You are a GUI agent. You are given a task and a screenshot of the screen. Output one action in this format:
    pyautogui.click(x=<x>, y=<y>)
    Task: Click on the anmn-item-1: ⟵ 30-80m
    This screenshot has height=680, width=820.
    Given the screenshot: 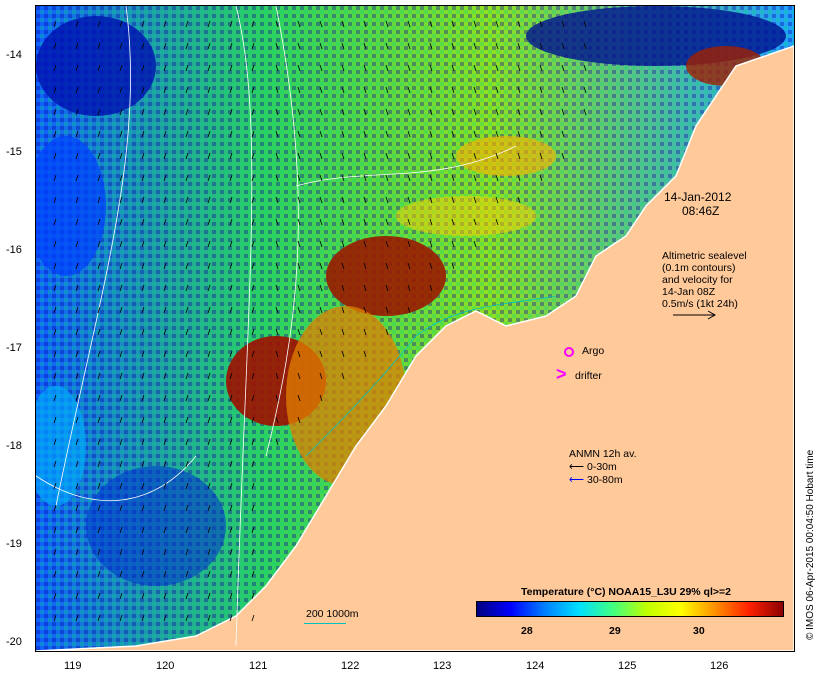 What is the action you would take?
    pyautogui.click(x=596, y=480)
    